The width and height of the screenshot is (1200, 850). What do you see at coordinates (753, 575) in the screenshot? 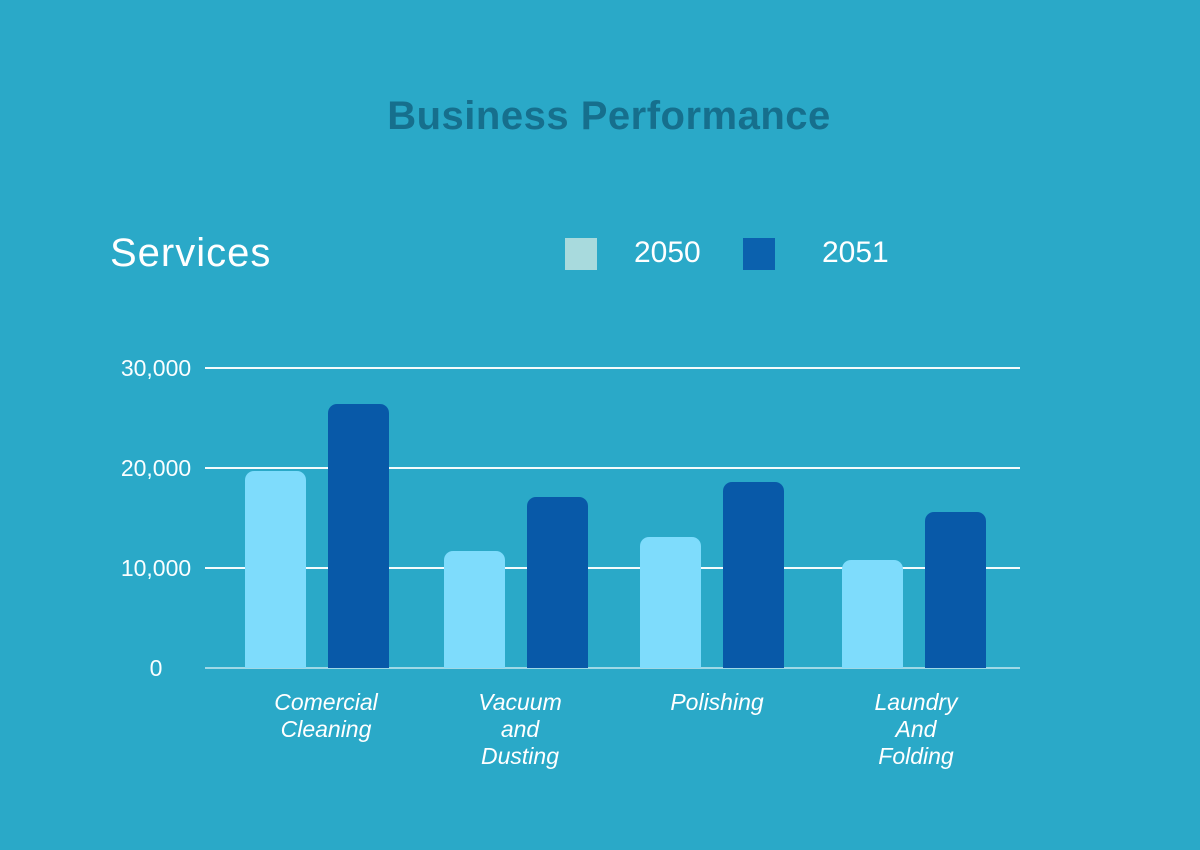
I see `bar-2051-polishing` at bounding box center [753, 575].